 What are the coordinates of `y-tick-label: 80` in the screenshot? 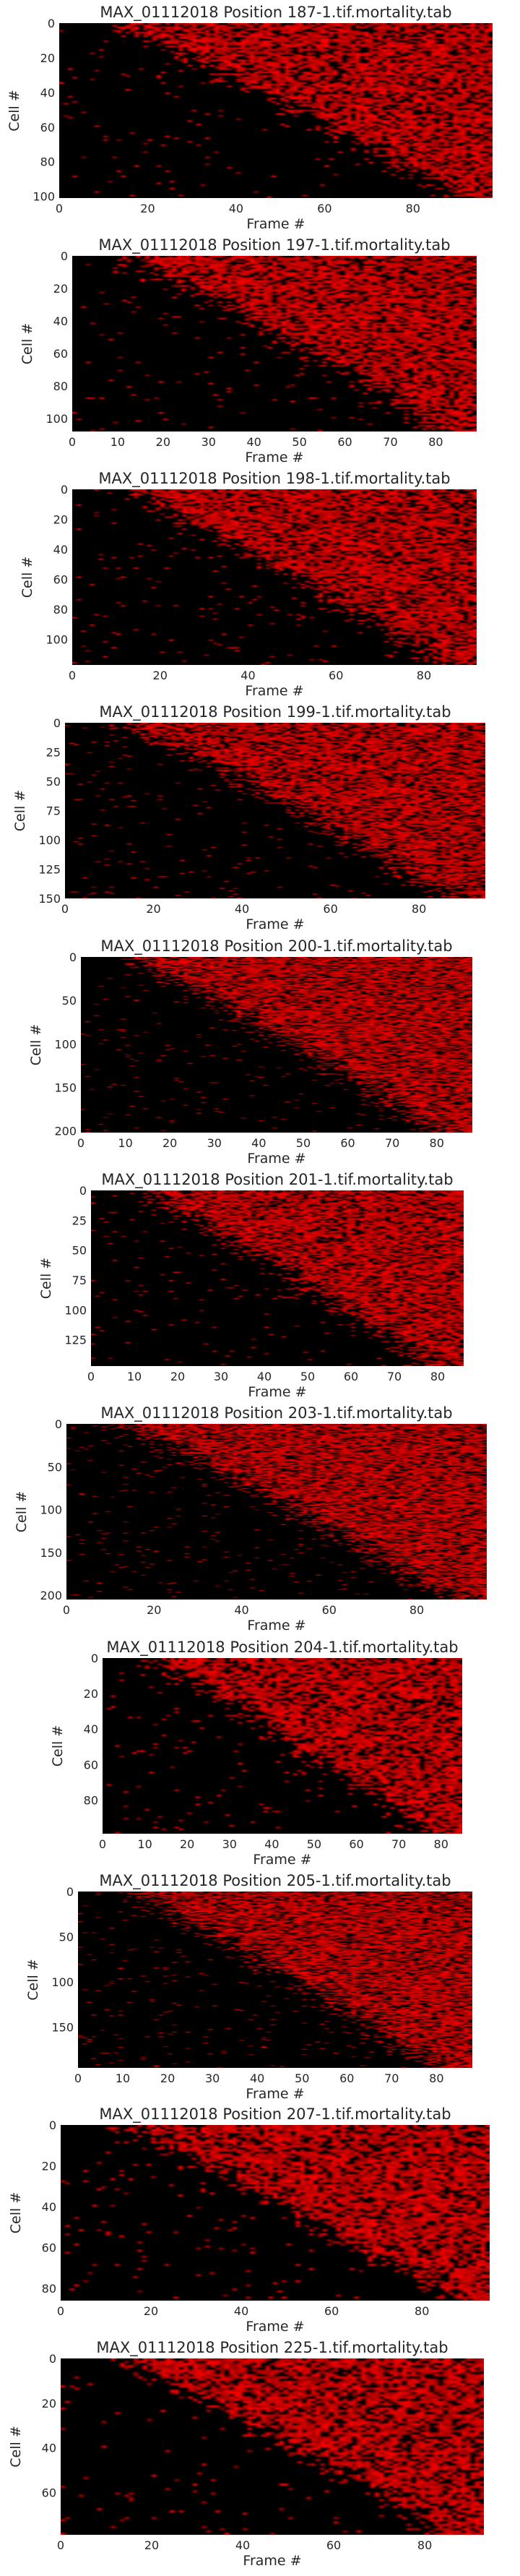 It's located at (60, 386).